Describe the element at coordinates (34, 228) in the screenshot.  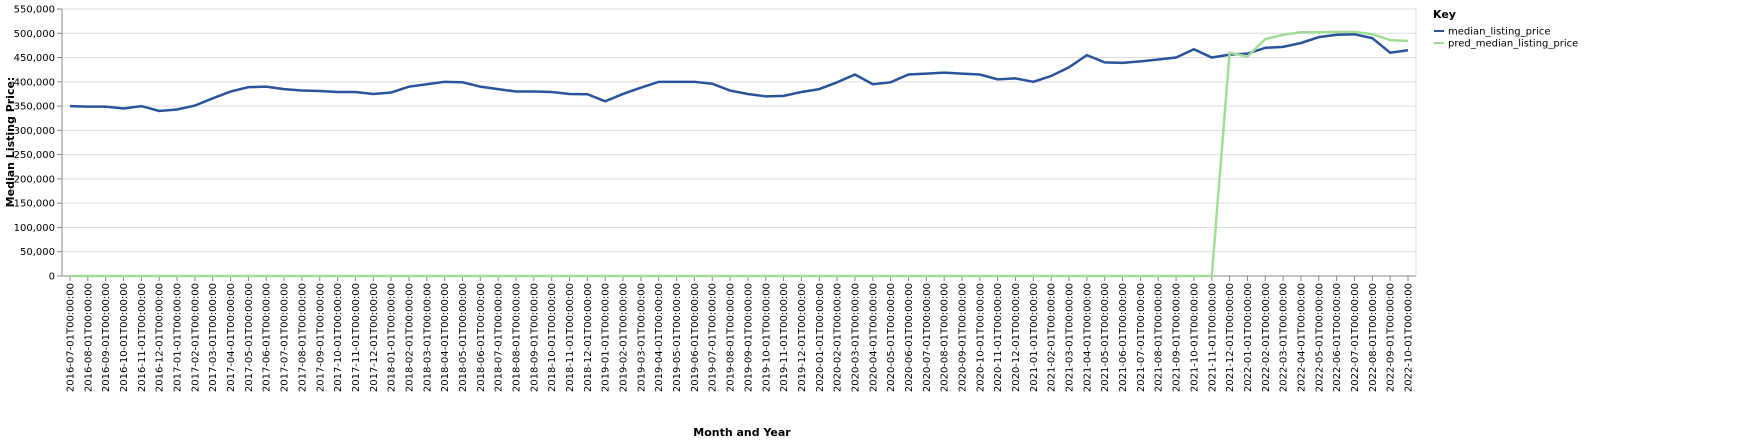
I see `y-tick-label: 100,000` at that location.